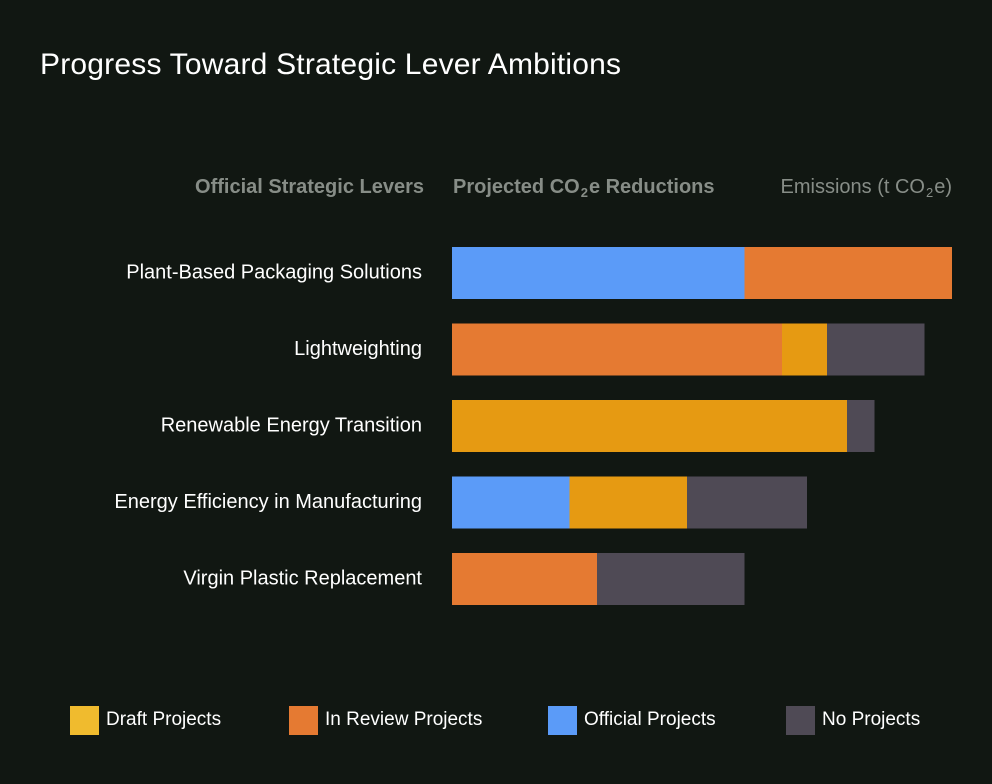  What do you see at coordinates (649, 426) in the screenshot?
I see `bar-renewable-energy-transition-draft-projects` at bounding box center [649, 426].